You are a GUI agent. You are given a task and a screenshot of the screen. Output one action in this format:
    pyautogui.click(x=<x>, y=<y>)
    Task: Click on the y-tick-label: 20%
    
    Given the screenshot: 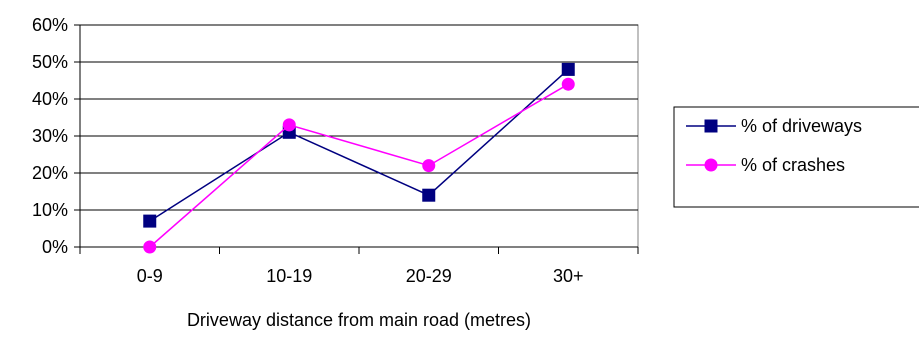 What is the action you would take?
    pyautogui.click(x=50, y=173)
    